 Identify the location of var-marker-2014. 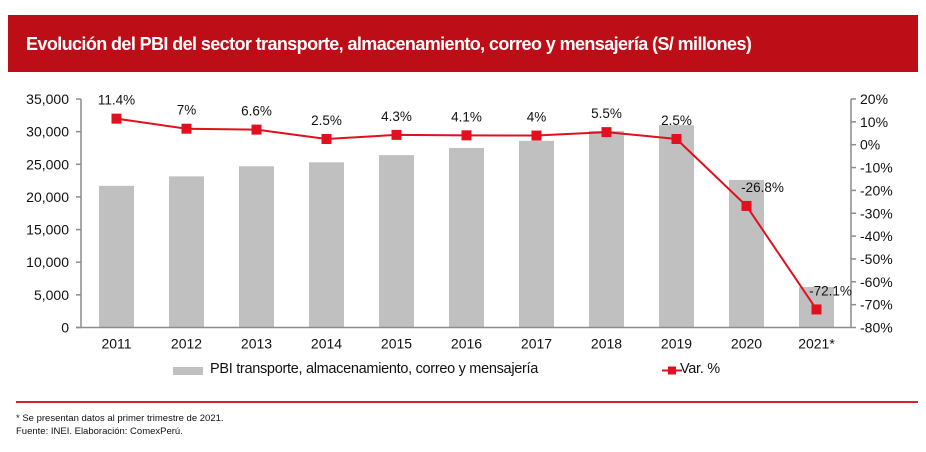
(326, 138).